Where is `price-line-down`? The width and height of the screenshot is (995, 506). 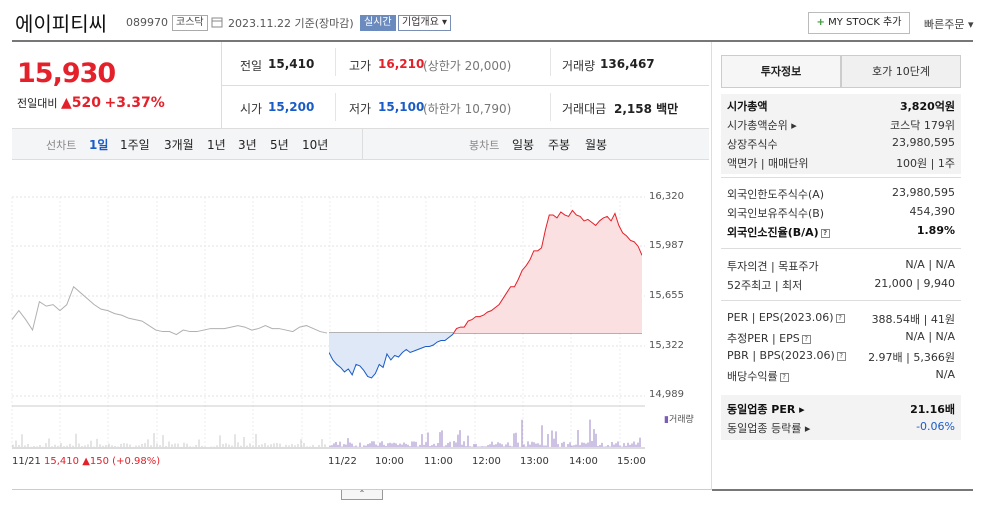 price-line-down is located at coordinates (392, 356).